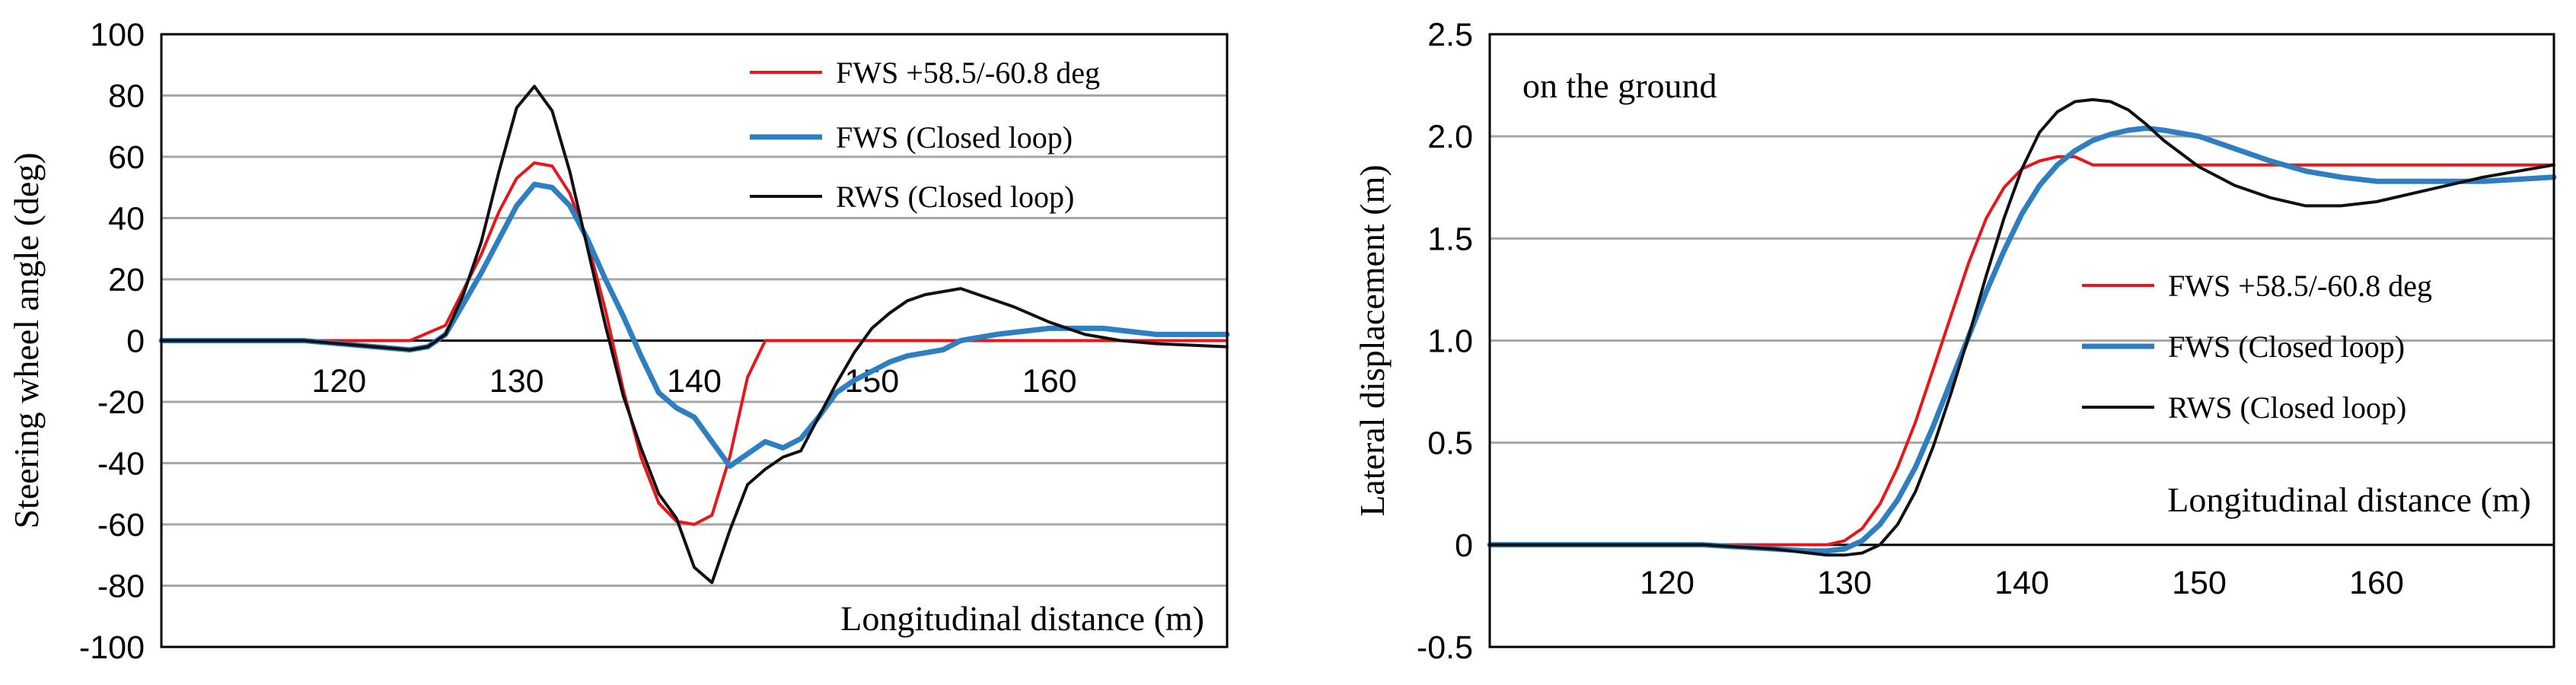 This screenshot has height=685, width=2576. What do you see at coordinates (112, 647) in the screenshot?
I see `y-tick-label: -100` at bounding box center [112, 647].